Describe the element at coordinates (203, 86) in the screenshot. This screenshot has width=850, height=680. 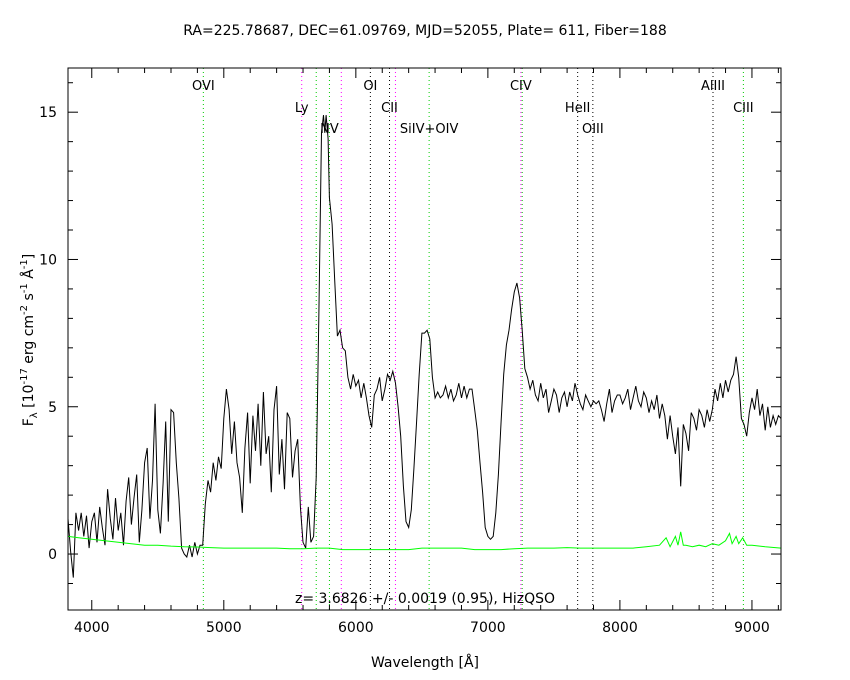
I see `emission-line-label: OVI` at that location.